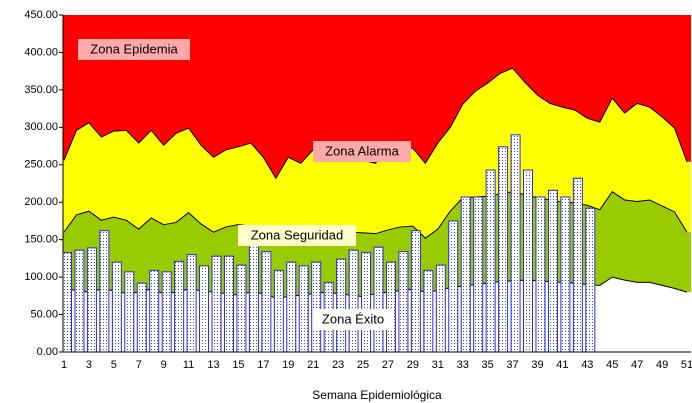  What do you see at coordinates (188, 365) in the screenshot?
I see `x-tick-label: 11` at bounding box center [188, 365].